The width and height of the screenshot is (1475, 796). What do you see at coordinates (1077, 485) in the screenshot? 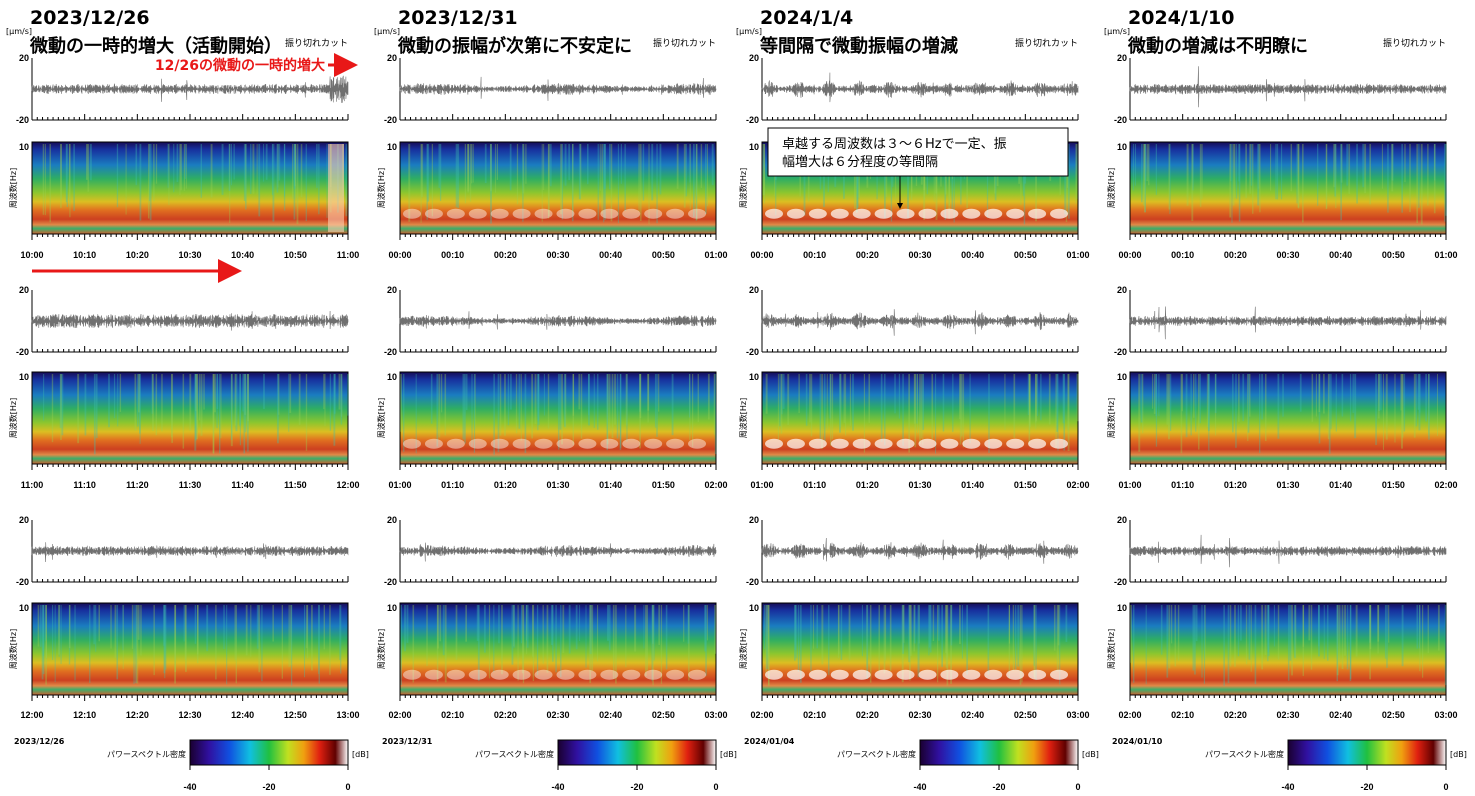
I see `time-tick-label: 02:00` at bounding box center [1077, 485].